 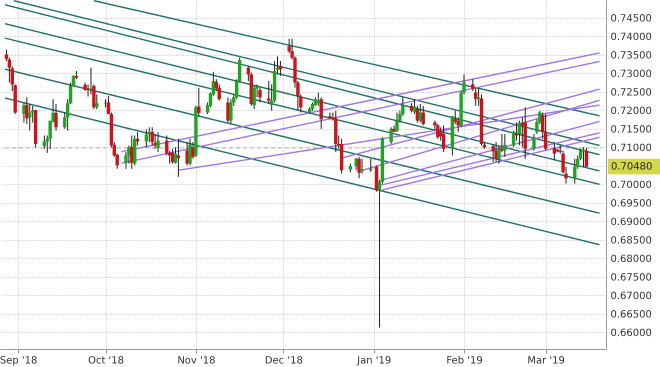 I want to click on y-tick-label: 0.70000, so click(x=631, y=185).